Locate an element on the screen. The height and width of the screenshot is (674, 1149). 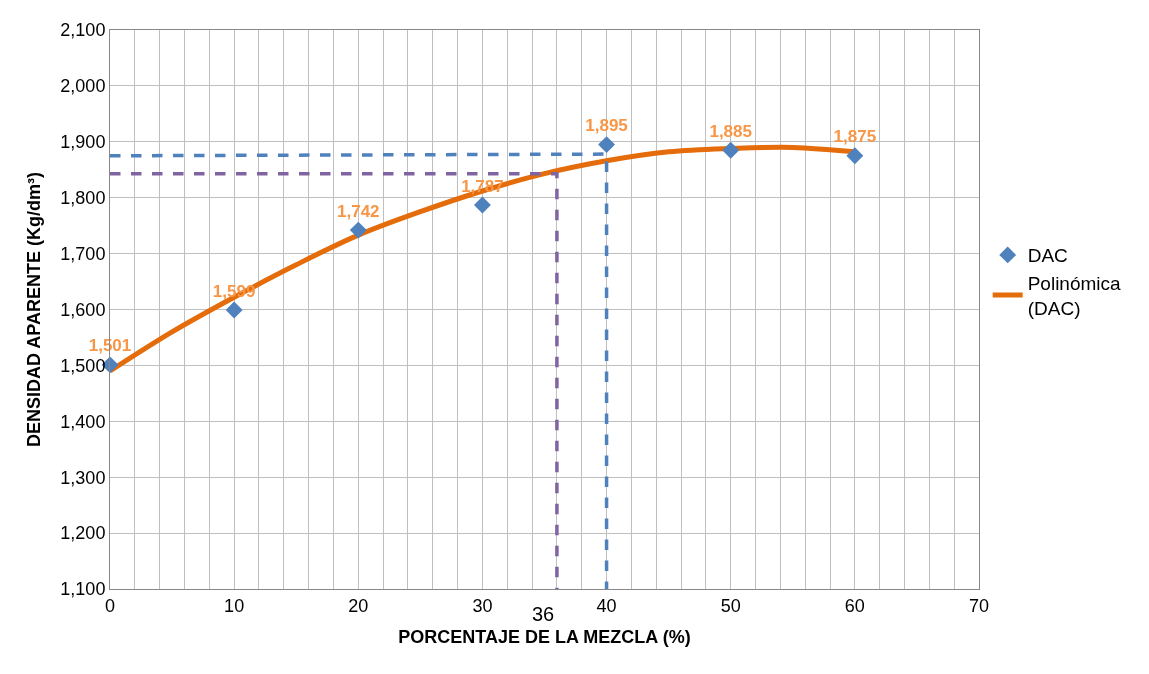
y-tick-label: 1,700 is located at coordinates (83, 253).